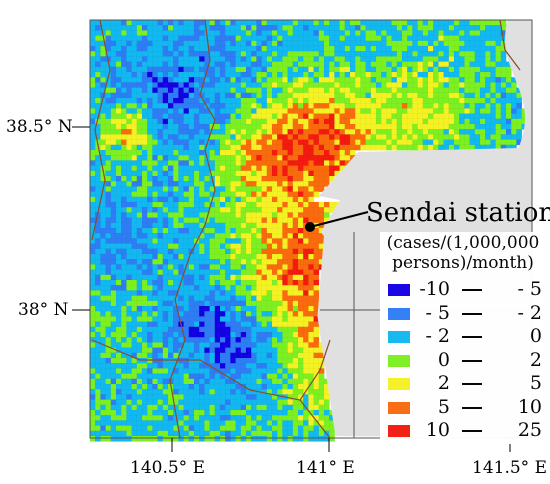 The width and height of the screenshot is (550, 484). Describe the element at coordinates (529, 312) in the screenshot. I see `legend-high-value: - 2` at that location.